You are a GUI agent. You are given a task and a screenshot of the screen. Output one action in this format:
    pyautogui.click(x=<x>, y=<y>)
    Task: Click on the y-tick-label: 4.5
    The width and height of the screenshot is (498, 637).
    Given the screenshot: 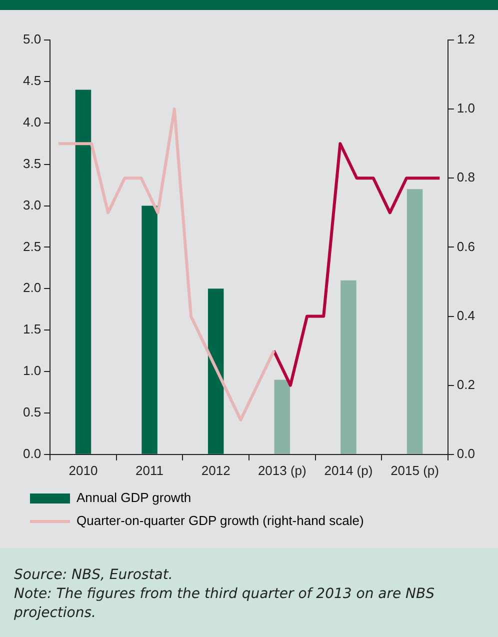 What is the action you would take?
    pyautogui.click(x=32, y=80)
    